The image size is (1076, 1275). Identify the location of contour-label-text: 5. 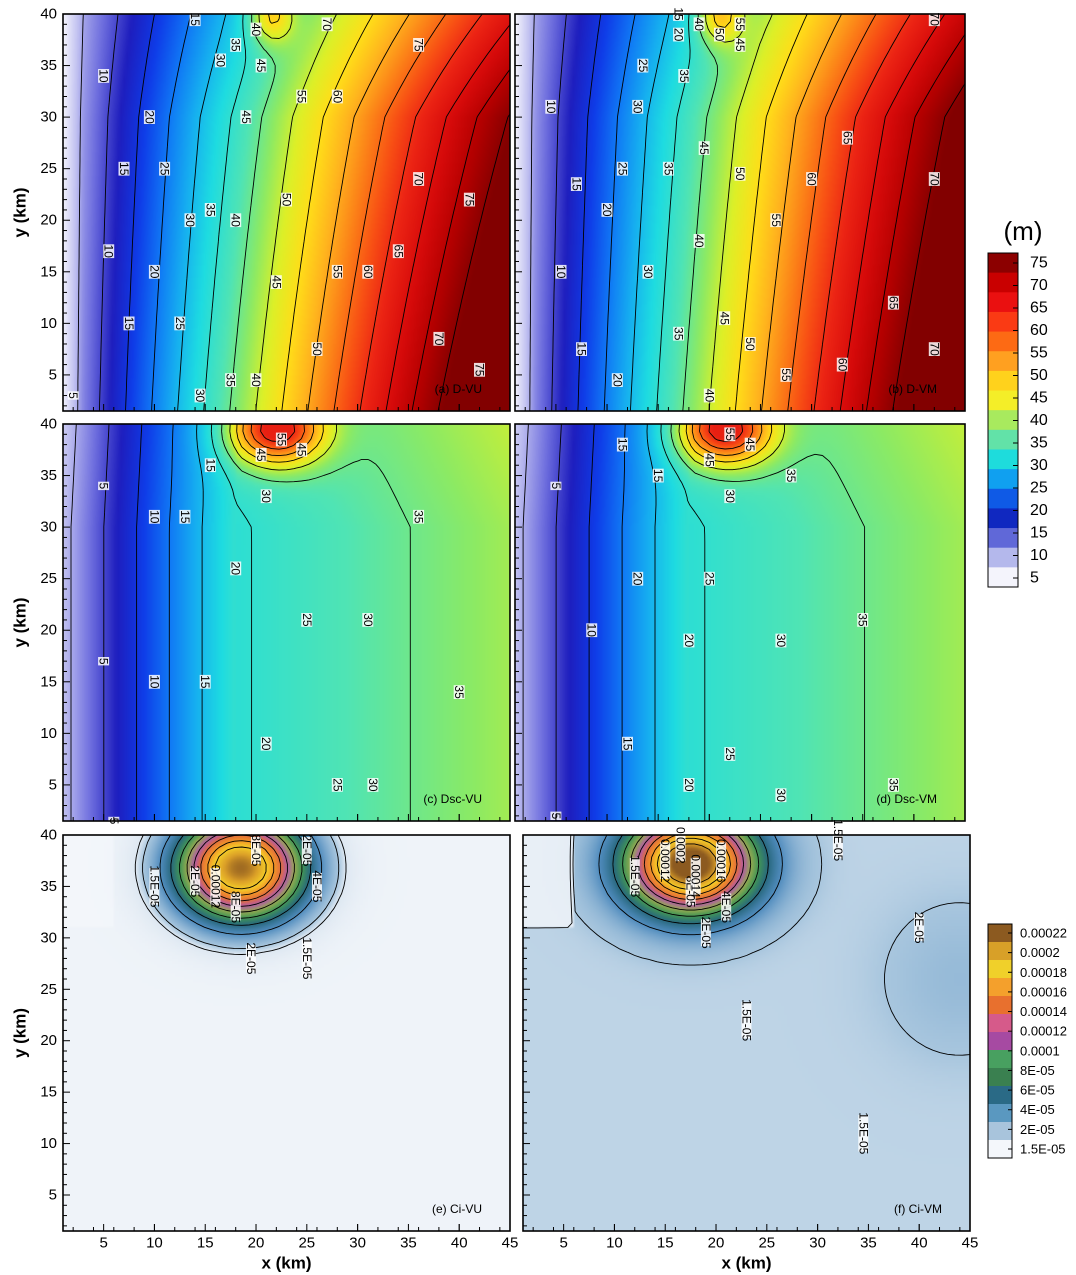
(556, 486).